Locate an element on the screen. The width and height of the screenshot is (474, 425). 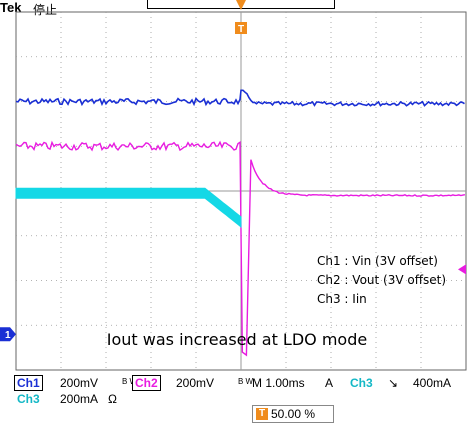
trigger-position-value: 50.00 % is located at coordinates (293, 414).